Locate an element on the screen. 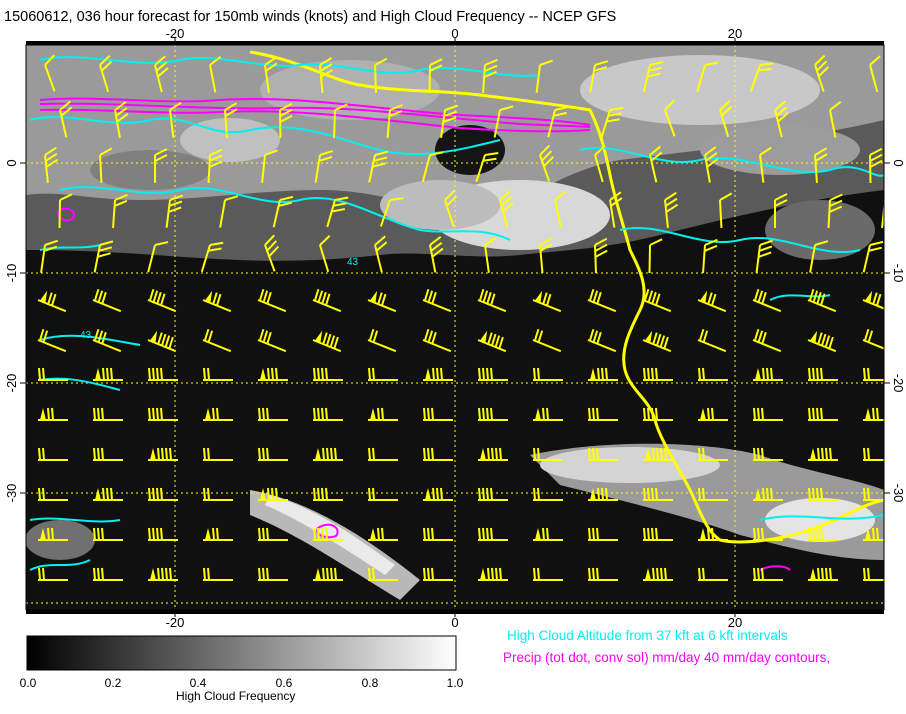 The height and width of the screenshot is (714, 906). colorbar-title: High Cloud Frequency is located at coordinates (236, 696).